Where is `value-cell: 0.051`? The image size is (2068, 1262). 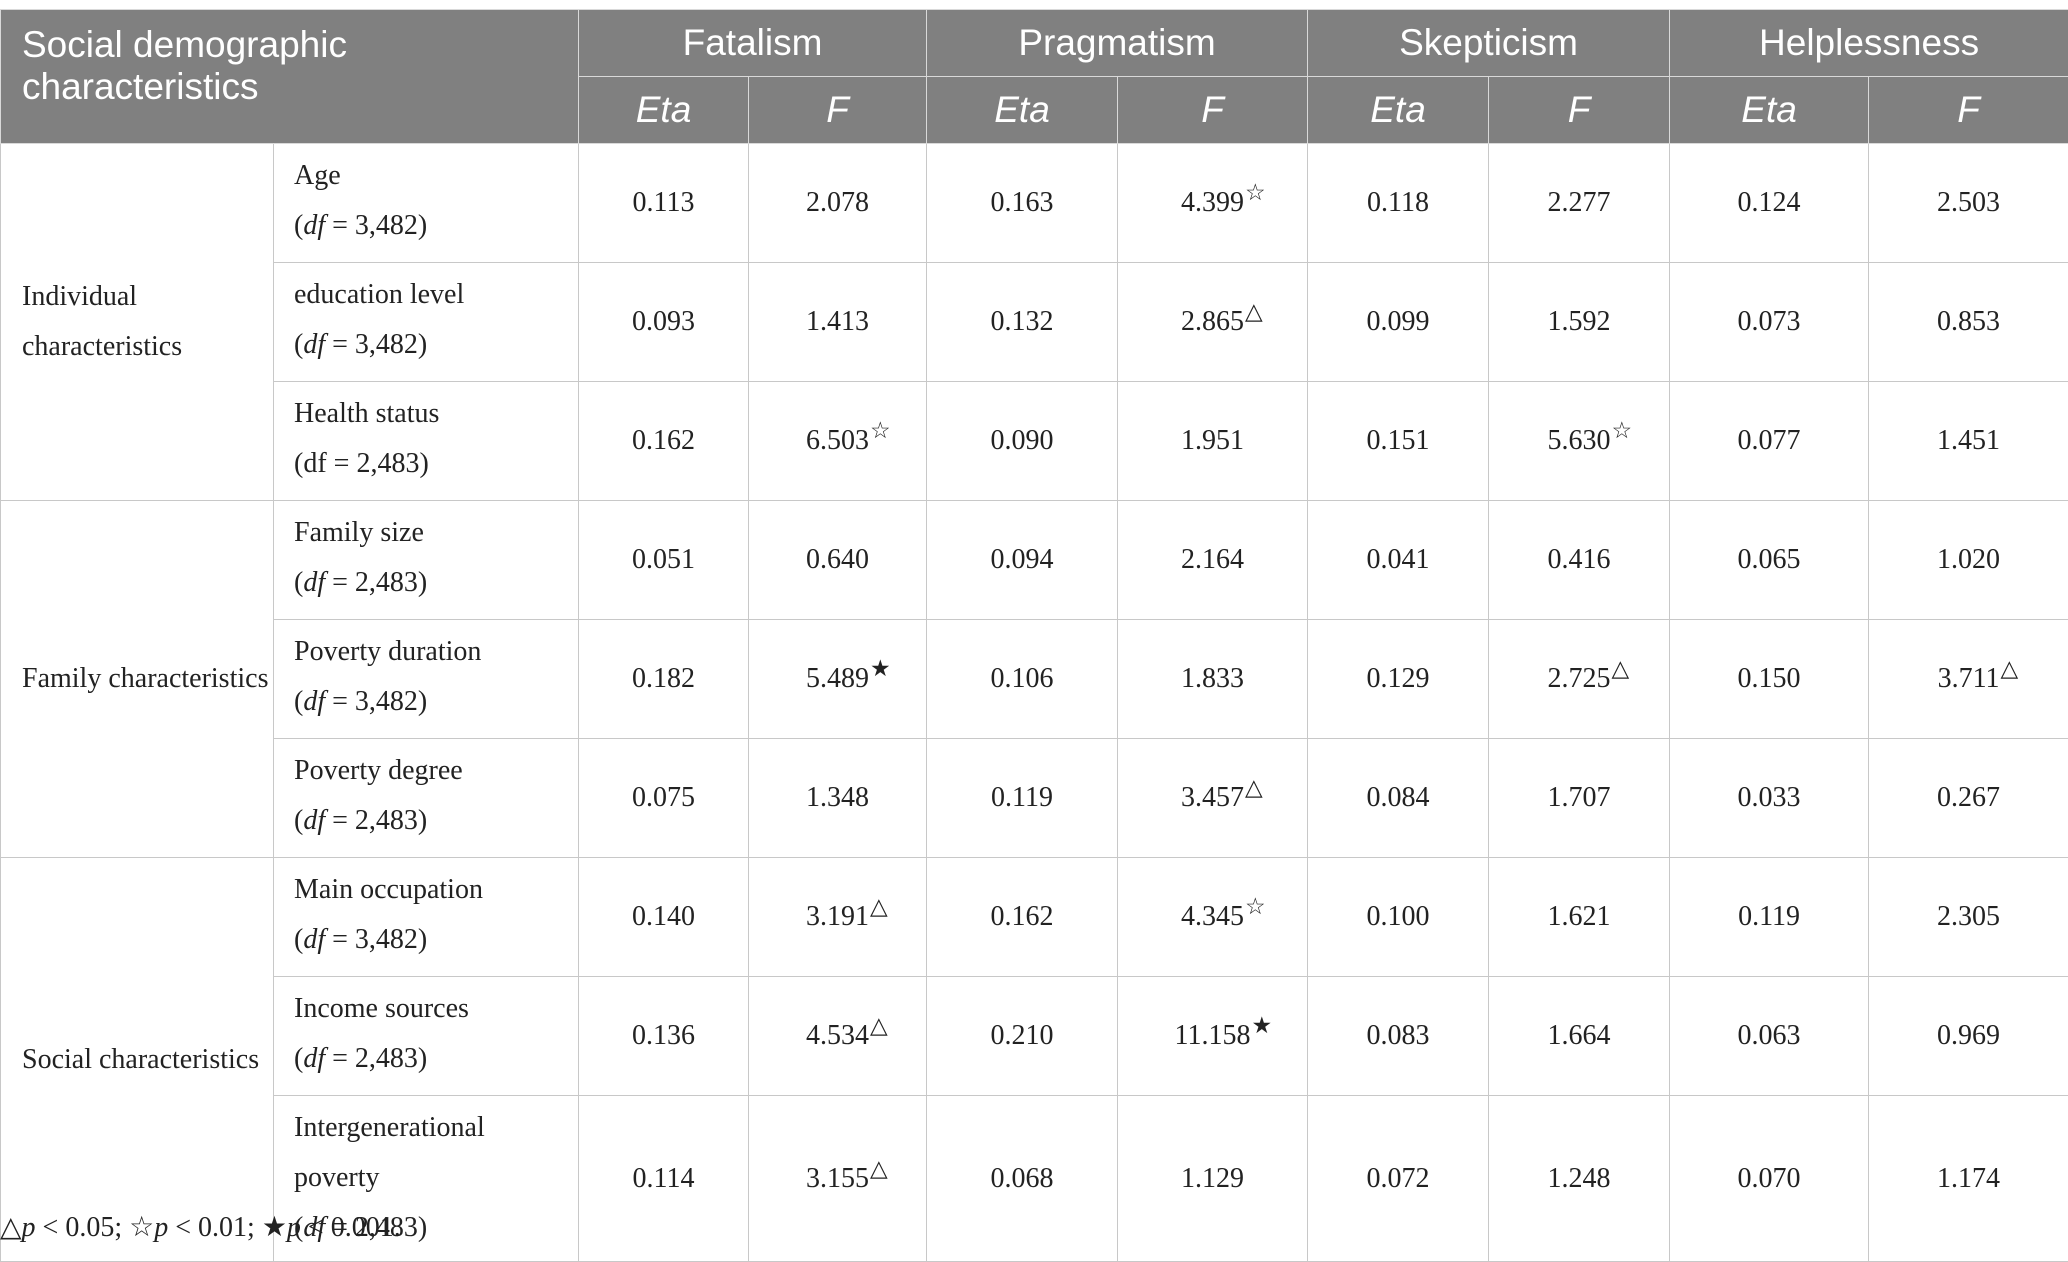 value-cell: 0.051 is located at coordinates (664, 560).